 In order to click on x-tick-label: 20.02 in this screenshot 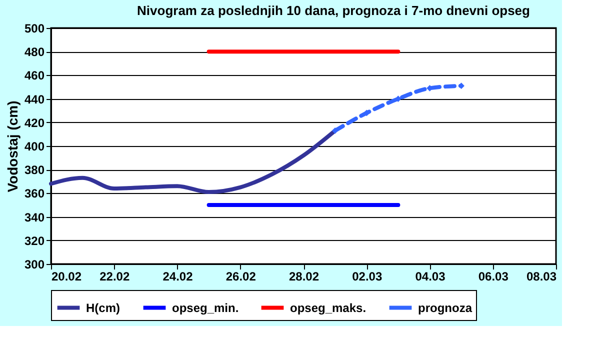, I will do `click(67, 277)`.